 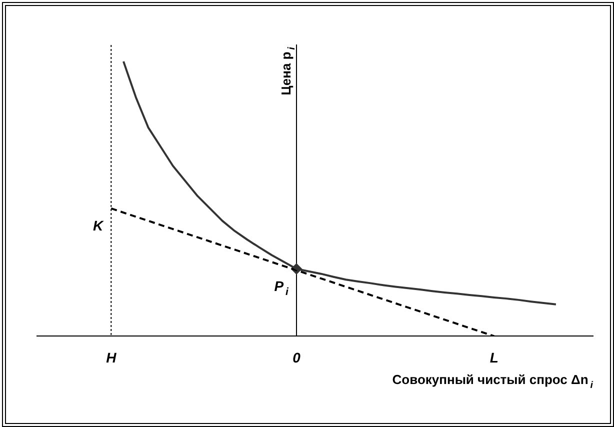 I want to click on y-axis-title: Цена pi, so click(x=288, y=71).